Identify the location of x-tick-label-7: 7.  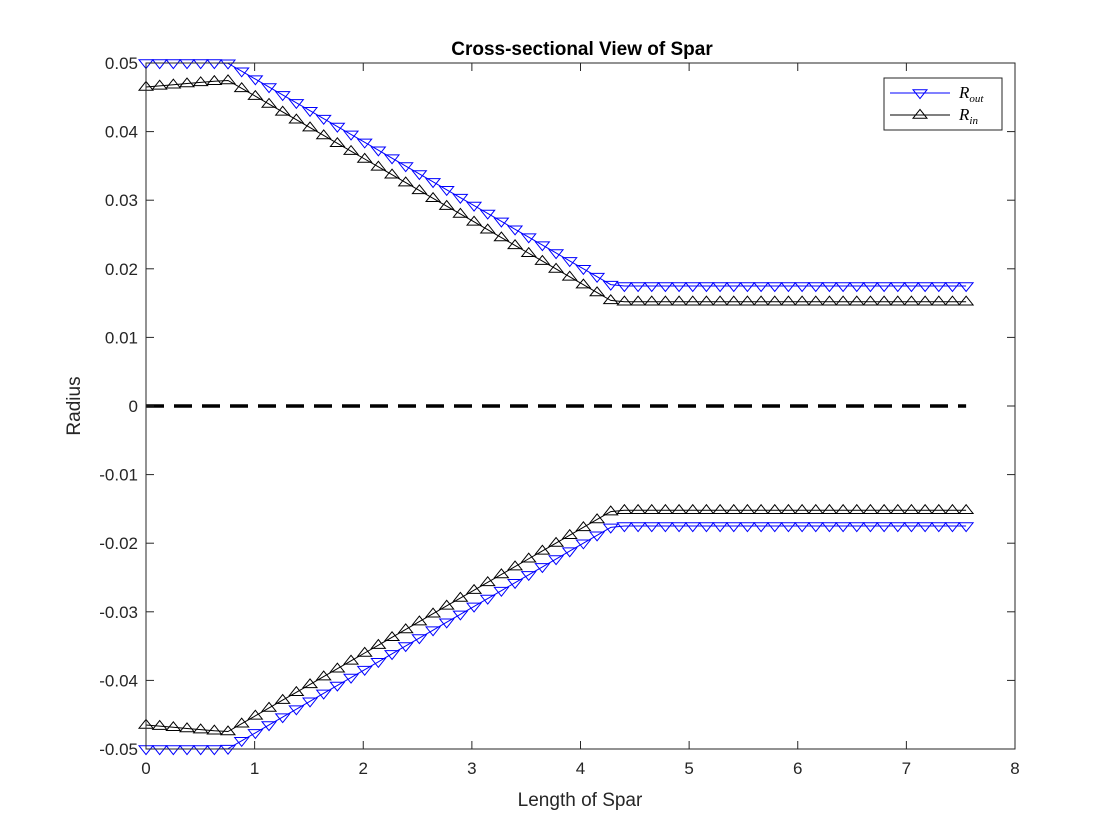
(906, 768).